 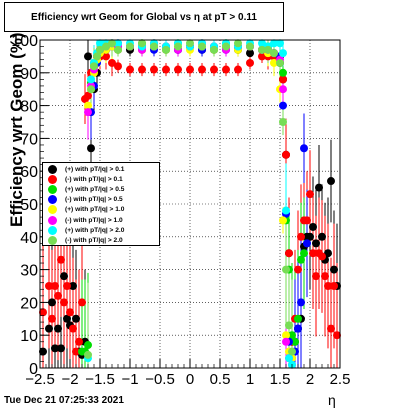 I want to click on x-tick-labels: −2.5 −2 −1.5 −1 −0.5 0 0.5 1 1.5 2 2.5, so click(x=187, y=379).